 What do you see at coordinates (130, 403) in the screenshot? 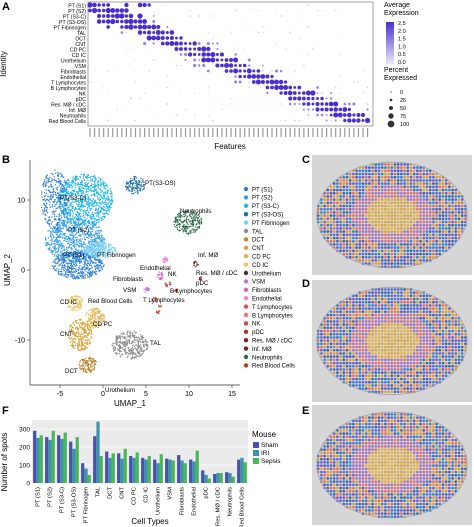
I see `umap-xlabel: UMAP_1` at bounding box center [130, 403].